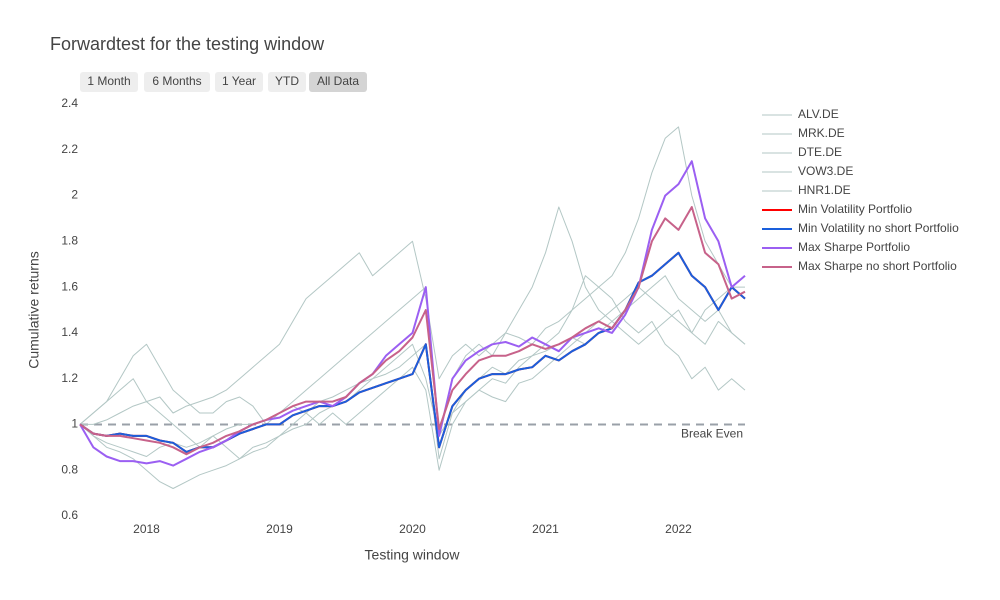  What do you see at coordinates (69, 103) in the screenshot?
I see `y-tick-label: 2.4` at bounding box center [69, 103].